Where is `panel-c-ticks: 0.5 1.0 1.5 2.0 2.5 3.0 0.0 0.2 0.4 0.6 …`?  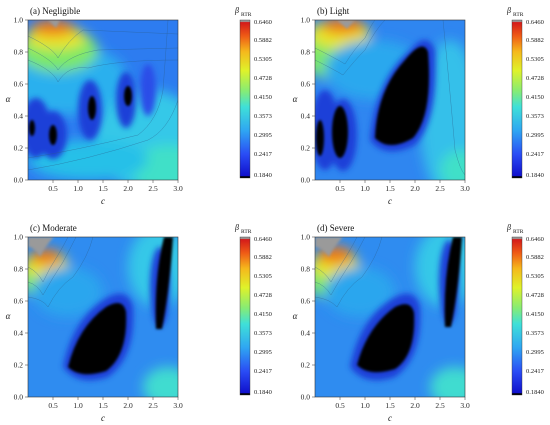 panel-c-ticks: 0.5 1.0 1.5 2.0 2.5 3.0 0.0 0.2 0.4 0.6 … is located at coordinates (98, 322).